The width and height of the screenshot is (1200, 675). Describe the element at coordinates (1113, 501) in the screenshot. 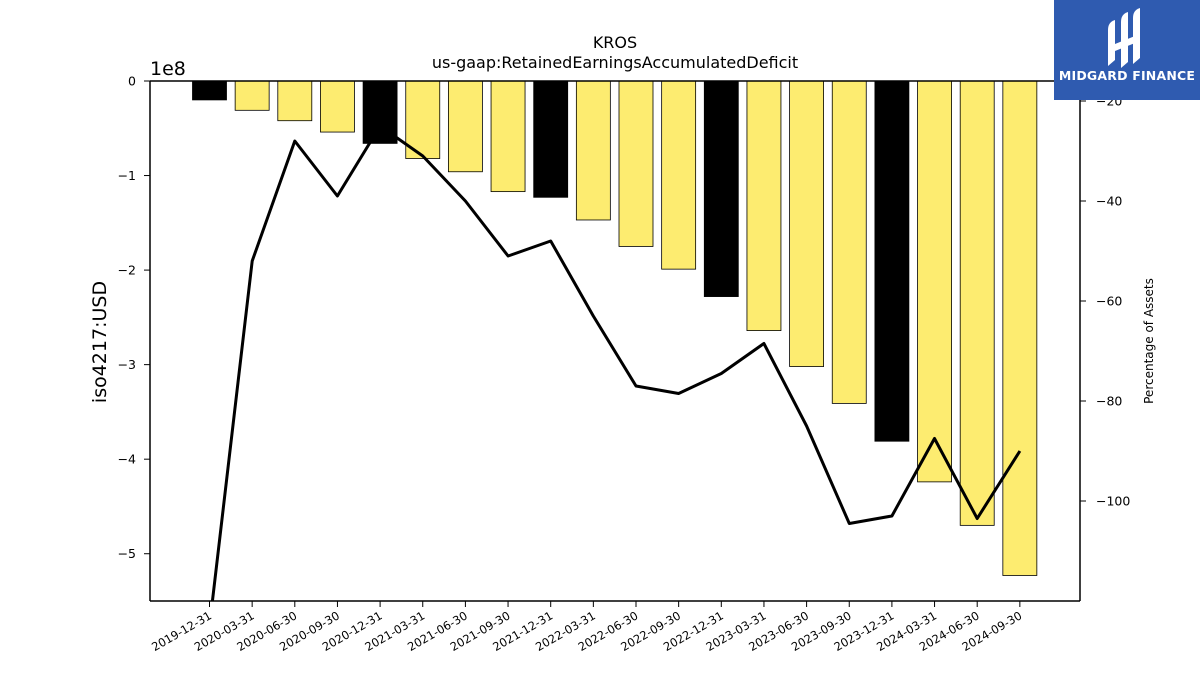

I see `y2-tick-label: −100` at that location.